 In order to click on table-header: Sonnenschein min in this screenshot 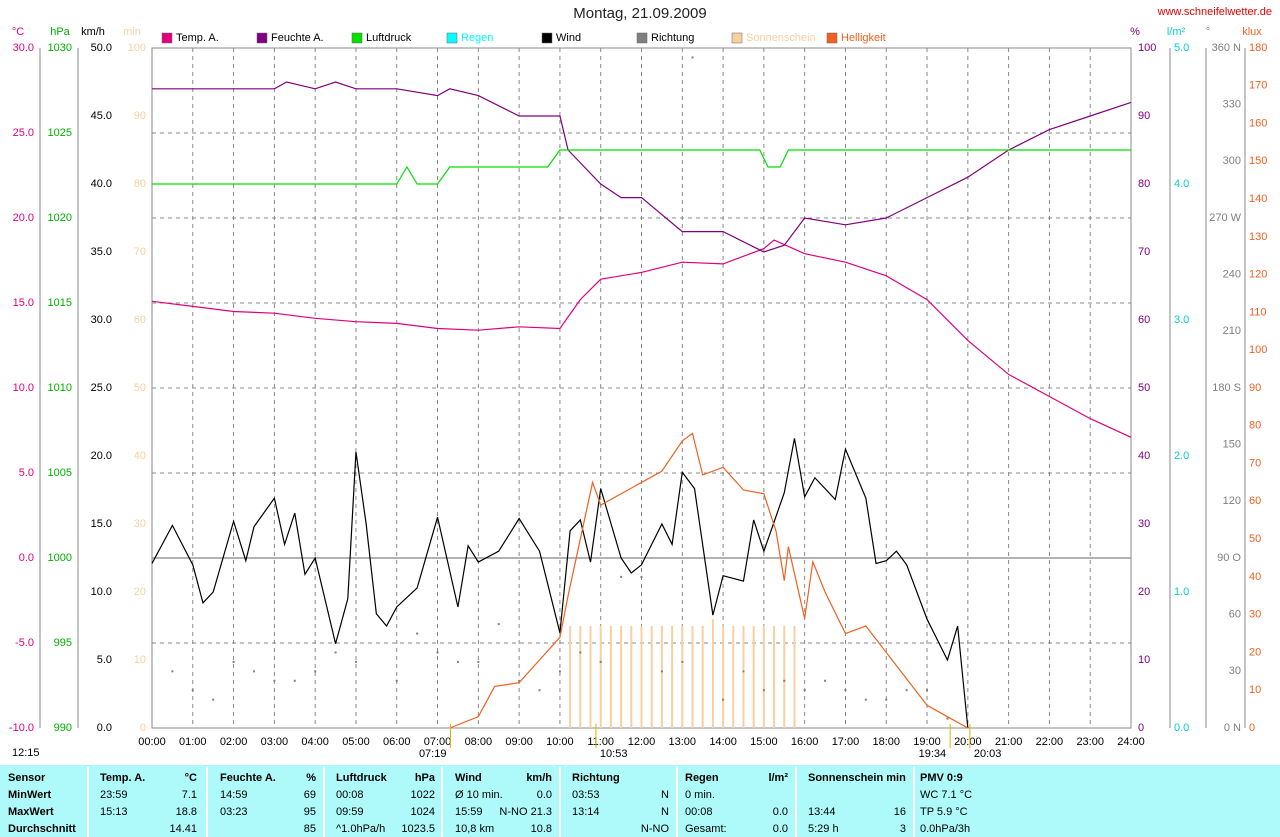, I will do `click(857, 778)`.